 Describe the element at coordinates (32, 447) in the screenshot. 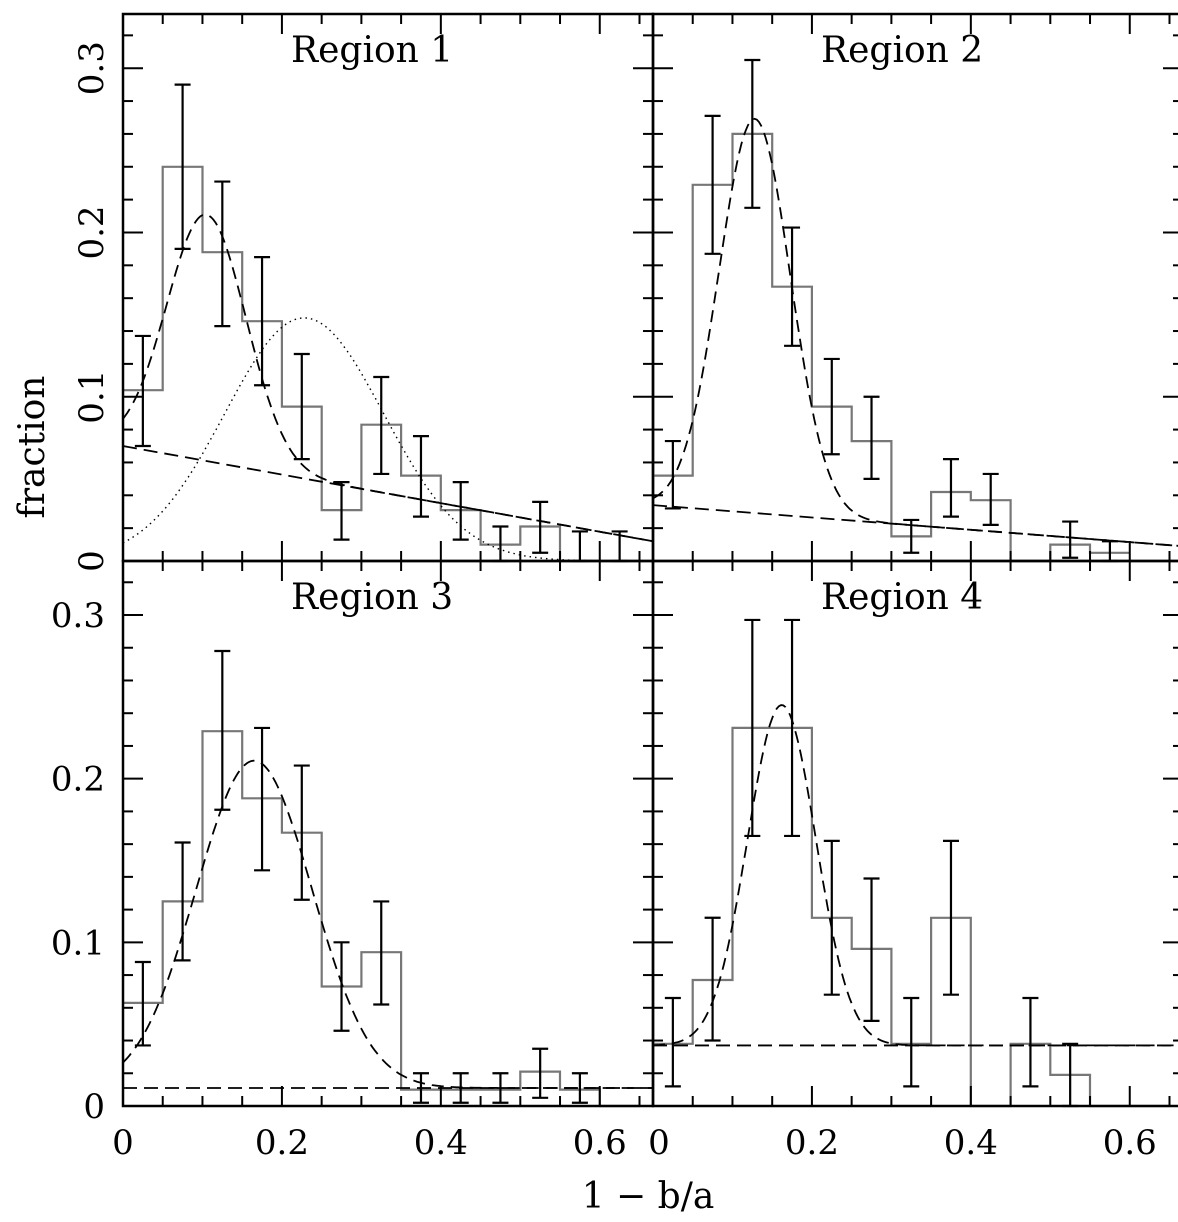

I see `y-axis-label: fraction` at that location.